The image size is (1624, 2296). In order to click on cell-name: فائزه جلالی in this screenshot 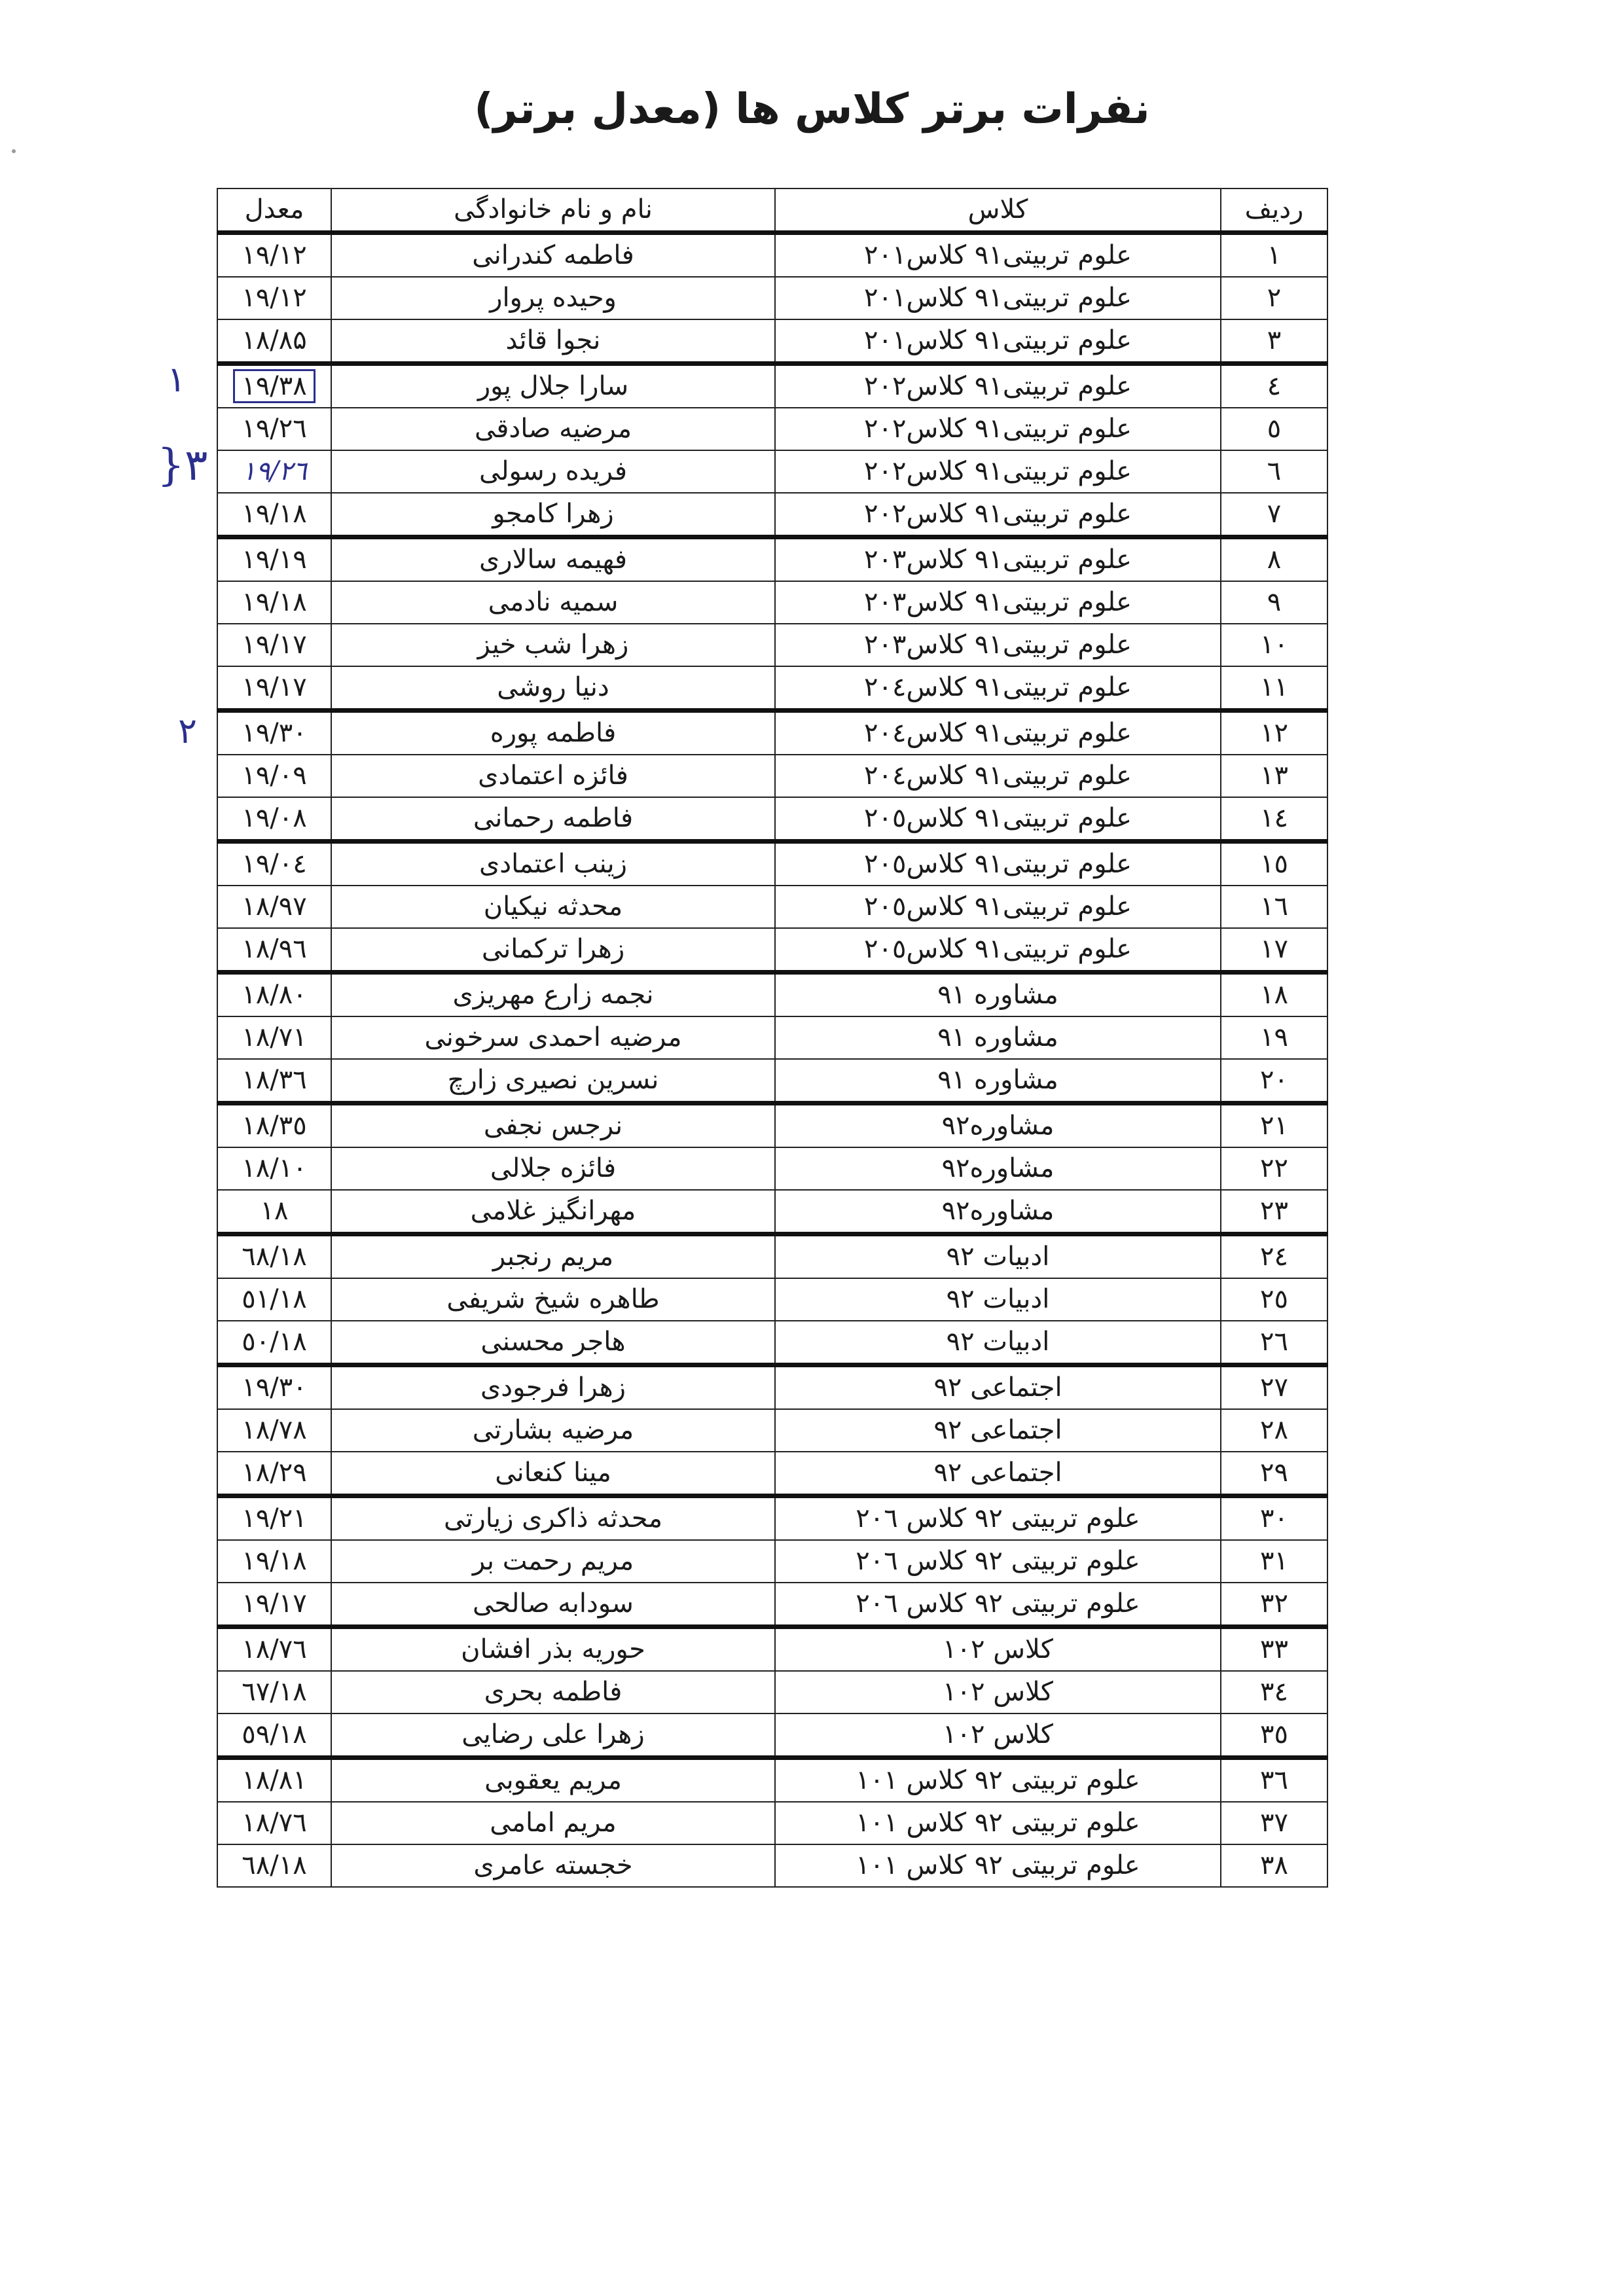, I will do `click(553, 1169)`.